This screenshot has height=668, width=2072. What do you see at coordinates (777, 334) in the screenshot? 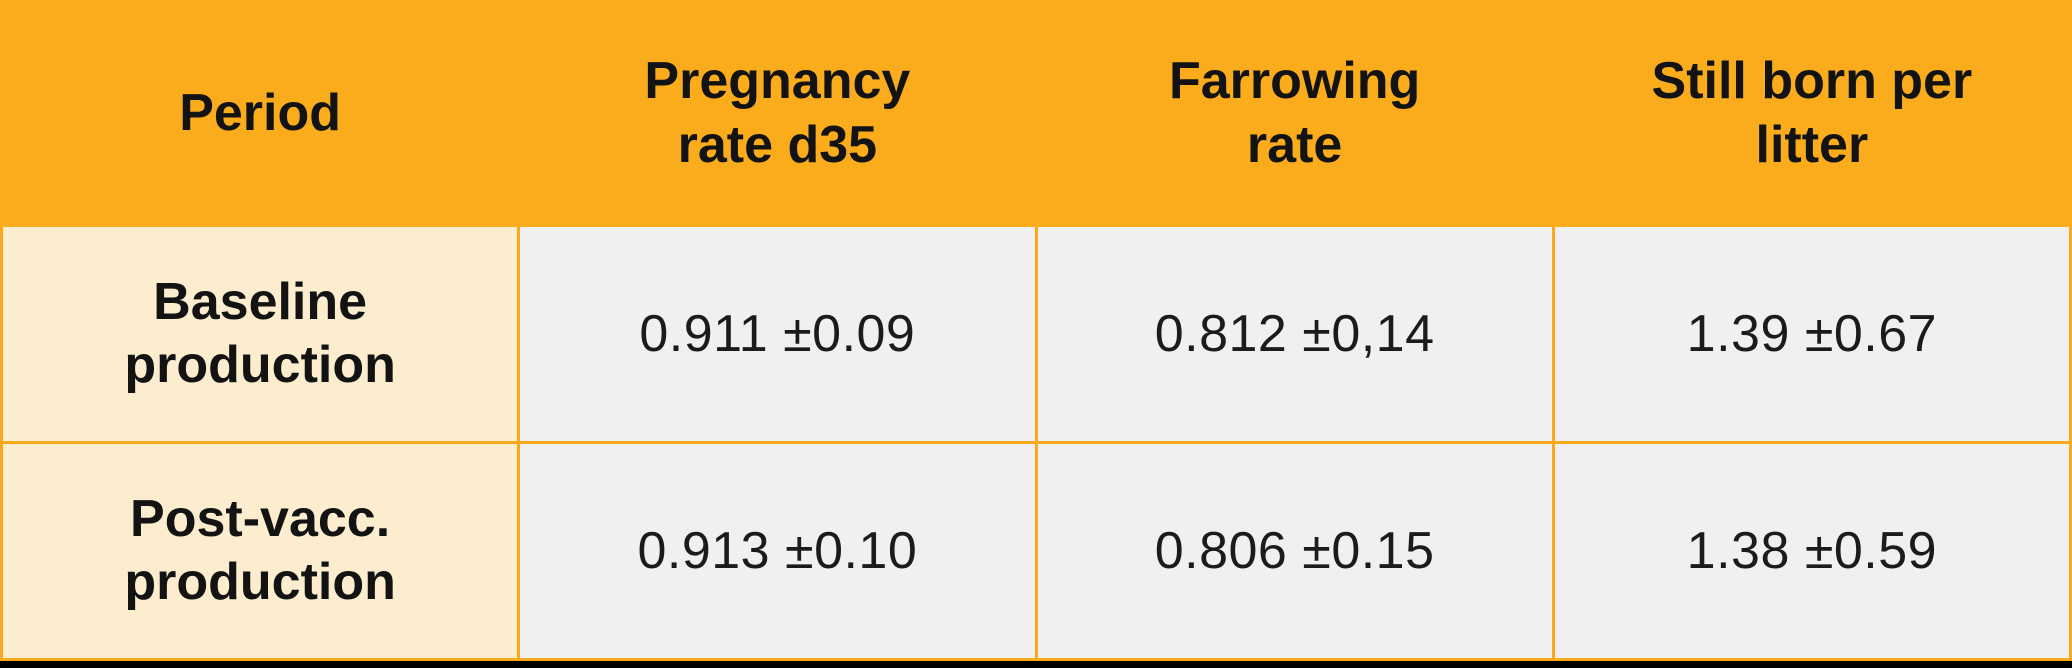
I see `cell-baseline-pregnancy-rate: 0.911 ±0.09` at bounding box center [777, 334].